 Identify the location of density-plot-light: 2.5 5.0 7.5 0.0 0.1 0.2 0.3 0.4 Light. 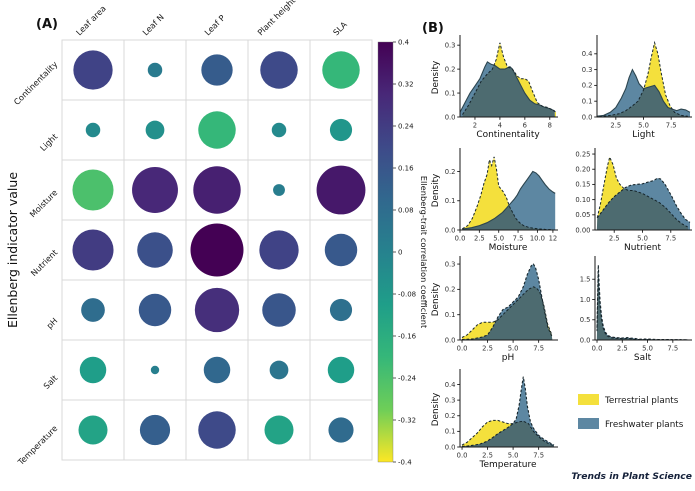
(637, 87).